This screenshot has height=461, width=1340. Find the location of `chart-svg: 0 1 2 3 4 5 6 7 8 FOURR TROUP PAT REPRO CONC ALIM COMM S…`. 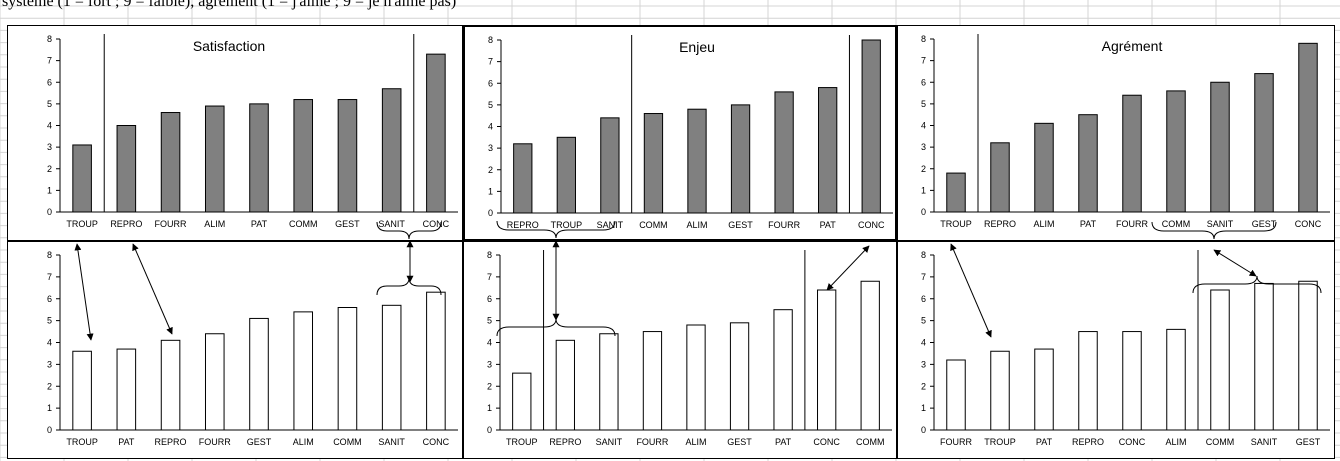

chart-svg: 0 1 2 3 4 5 6 7 8 FOURR TROUP PAT REPRO CONC ALIM COMM S… is located at coordinates (1125, 348).